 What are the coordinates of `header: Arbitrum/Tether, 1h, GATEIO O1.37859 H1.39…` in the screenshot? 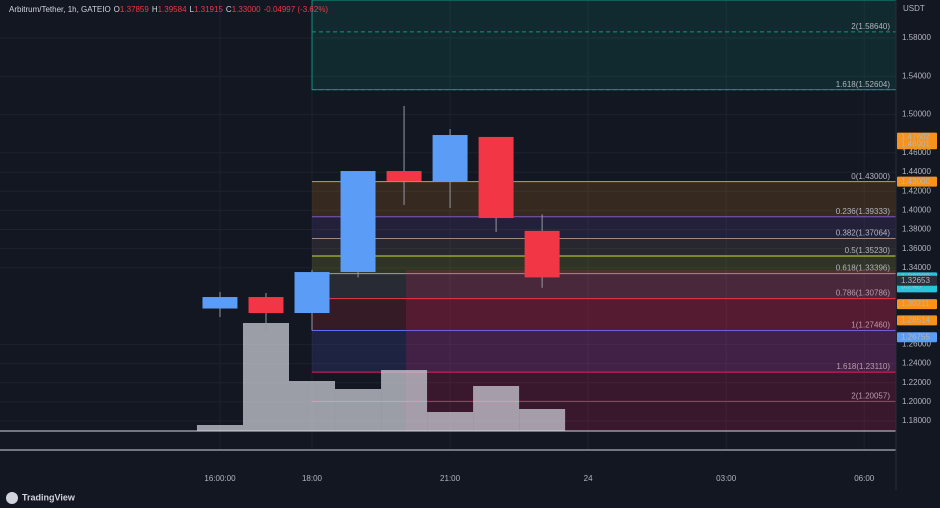 It's located at (168, 9).